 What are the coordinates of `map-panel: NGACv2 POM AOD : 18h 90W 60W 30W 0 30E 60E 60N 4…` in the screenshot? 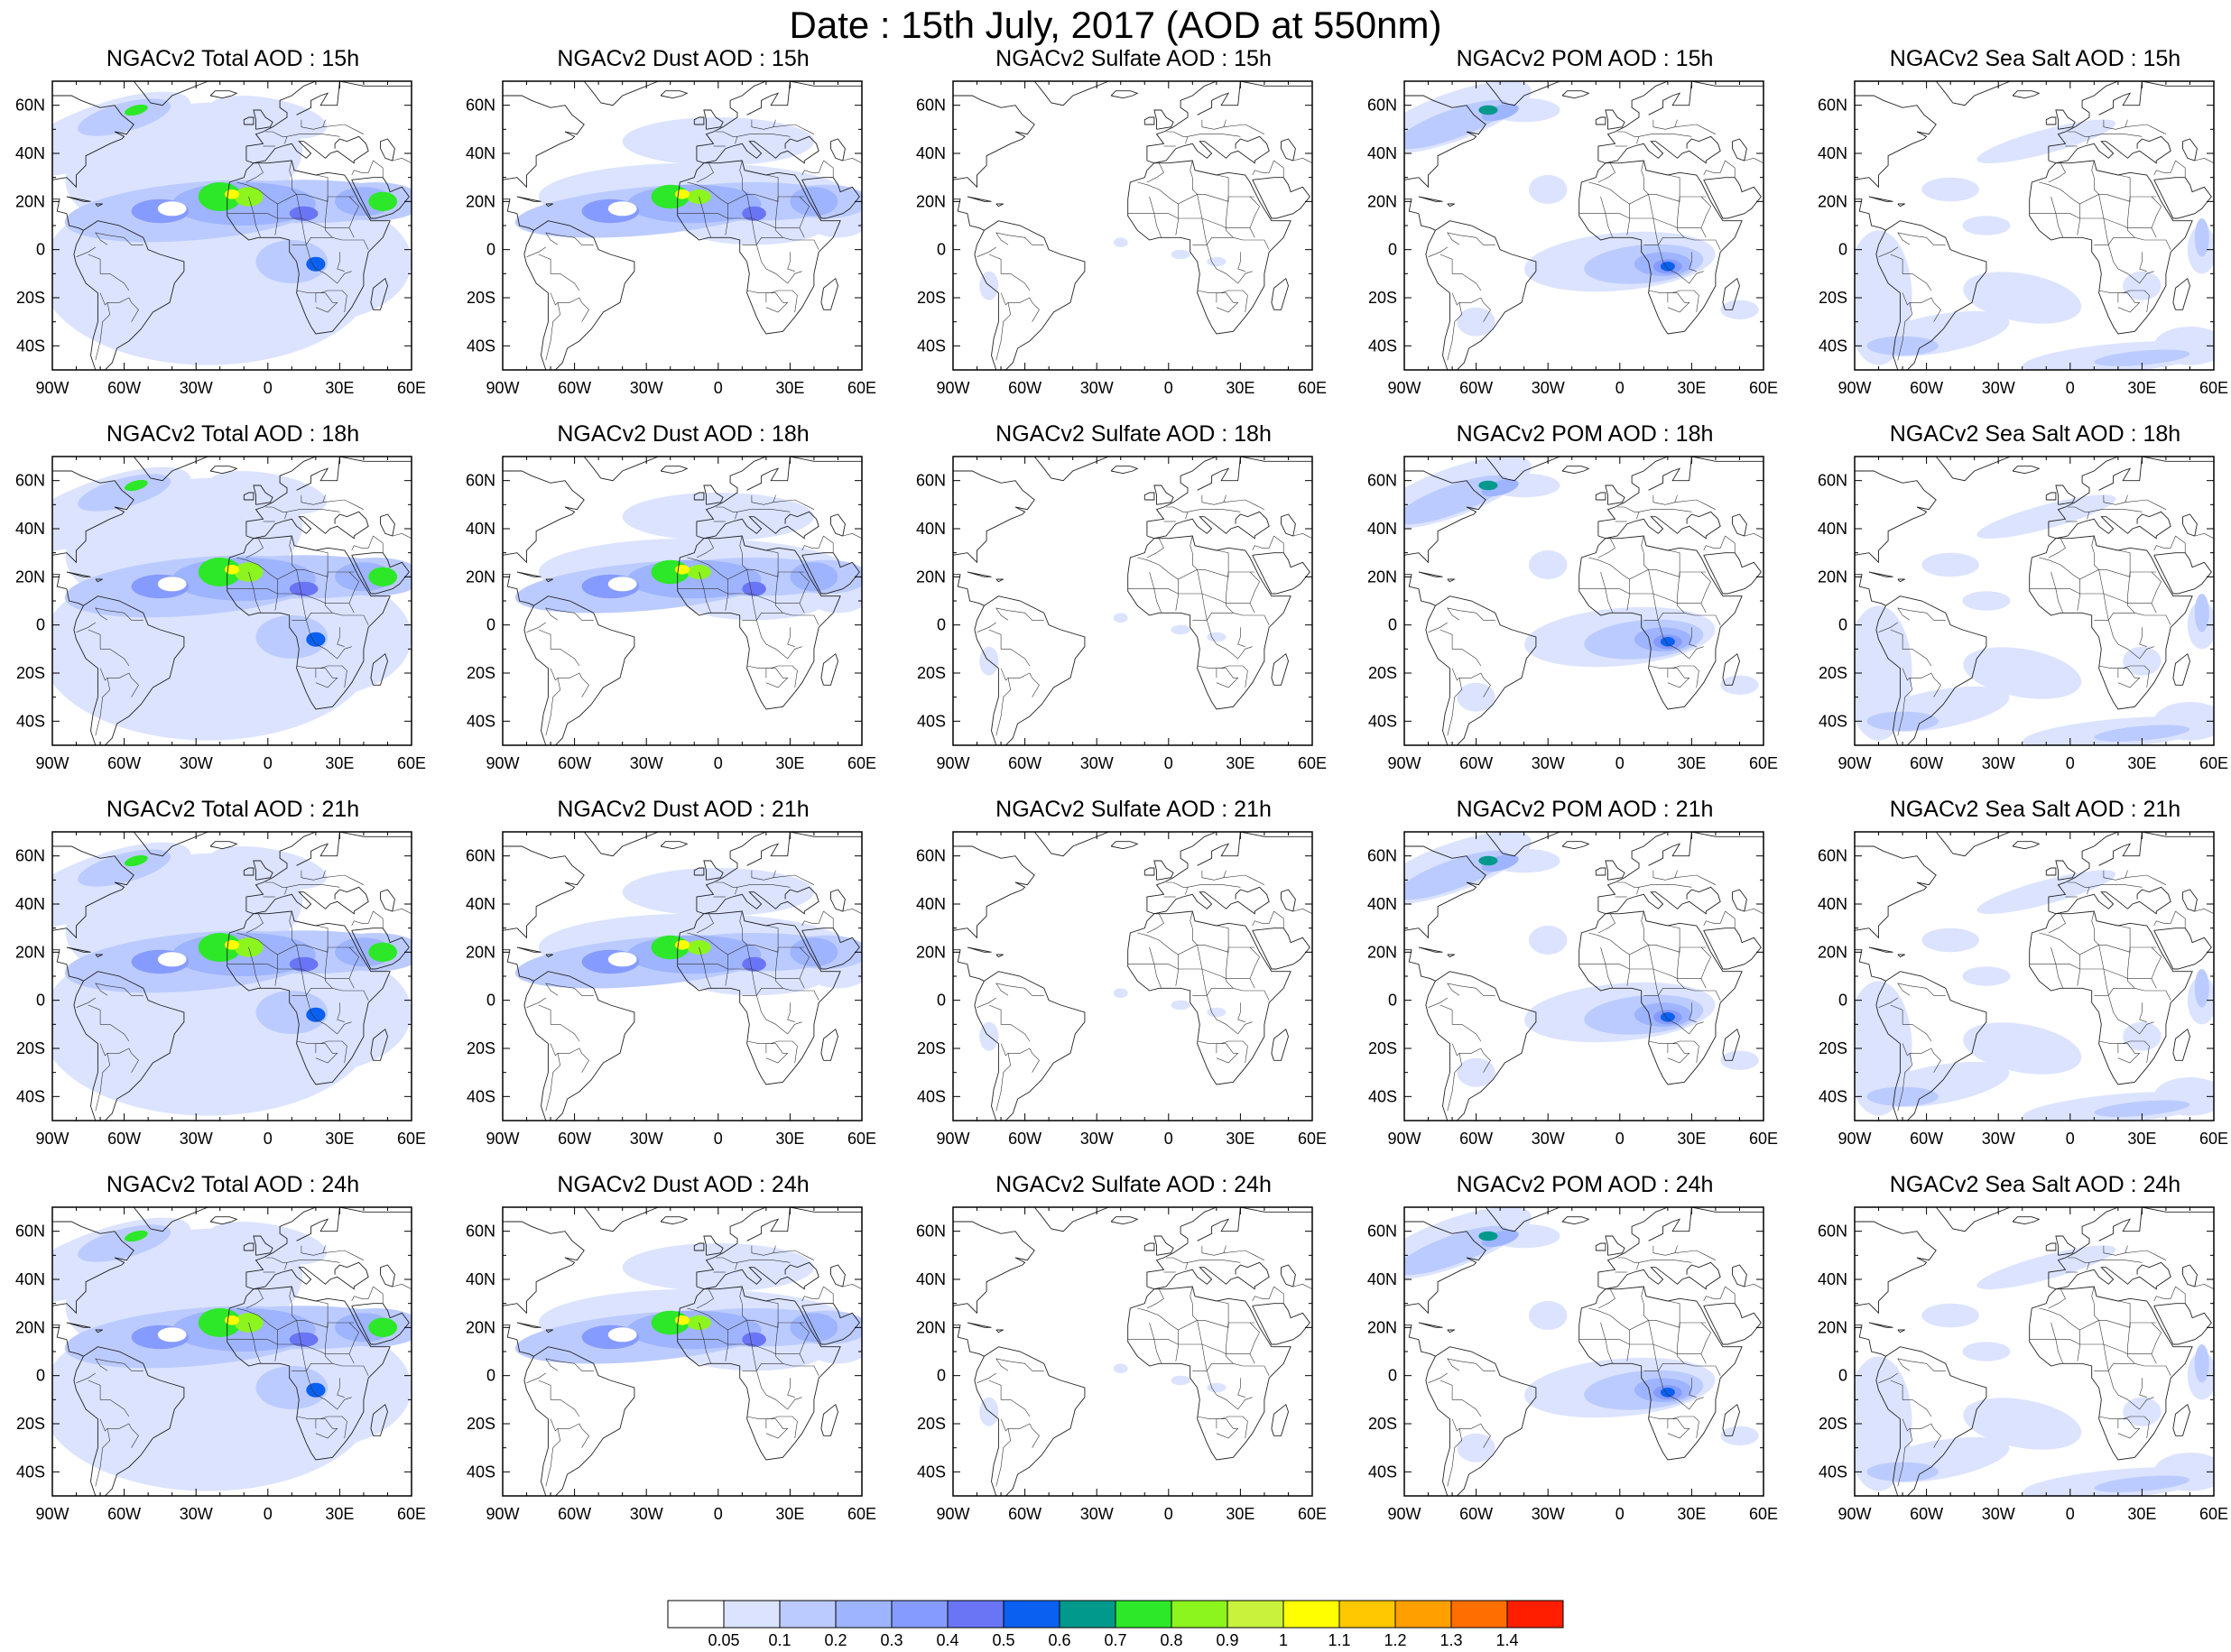 It's located at (1584, 607).